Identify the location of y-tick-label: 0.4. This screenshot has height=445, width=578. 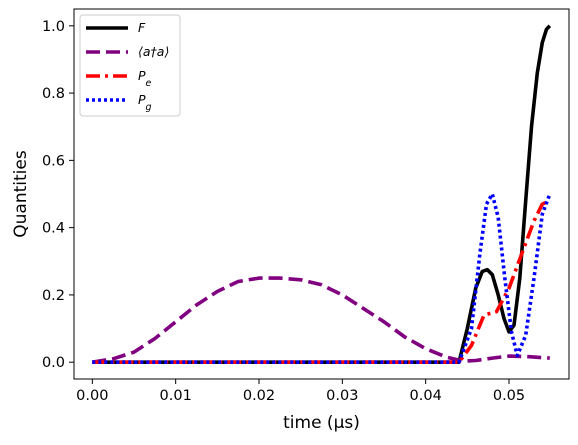
(53, 229).